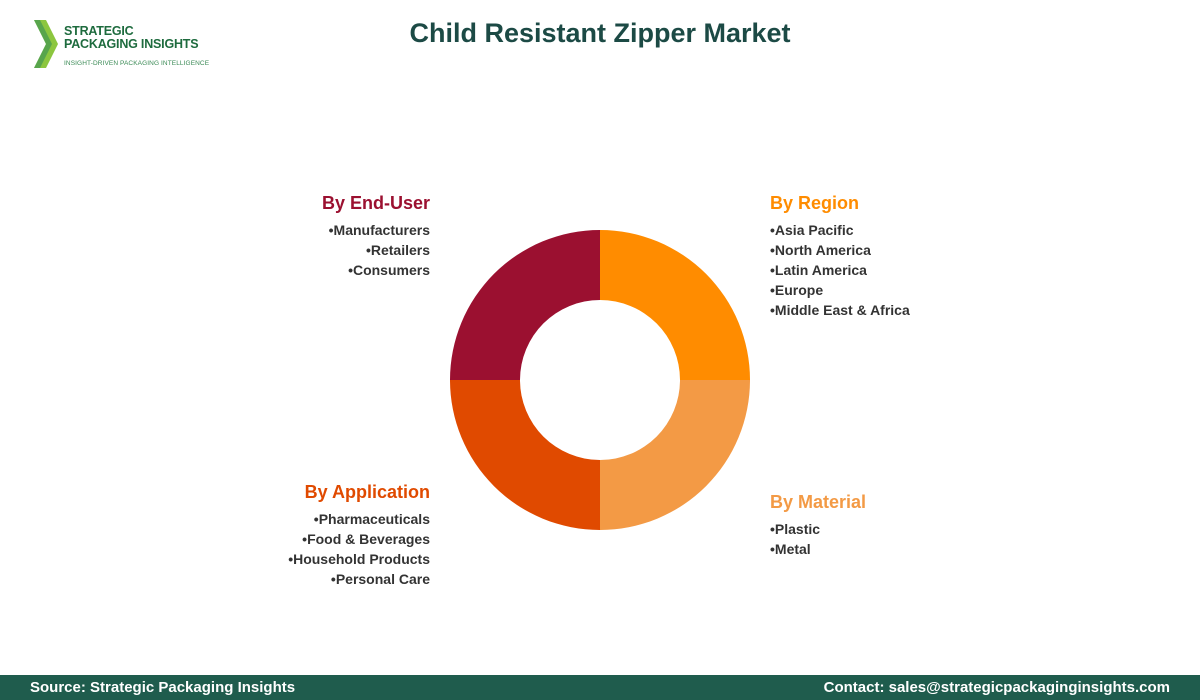 Image resolution: width=1200 pixels, height=700 pixels. What do you see at coordinates (900, 529) in the screenshot?
I see `segment-list-item: Plastic` at bounding box center [900, 529].